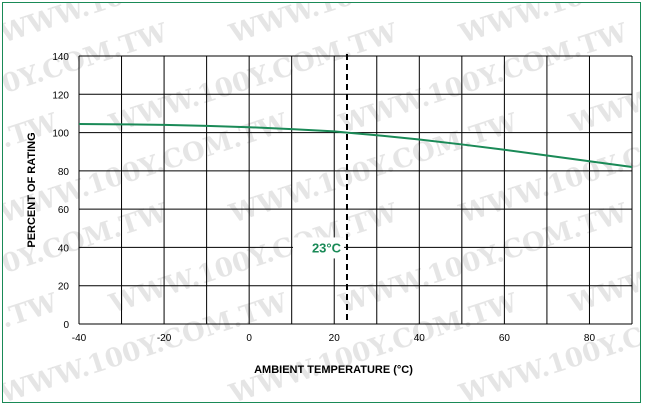  Describe the element at coordinates (64, 172) in the screenshot. I see `y-tick-label: 80` at that location.